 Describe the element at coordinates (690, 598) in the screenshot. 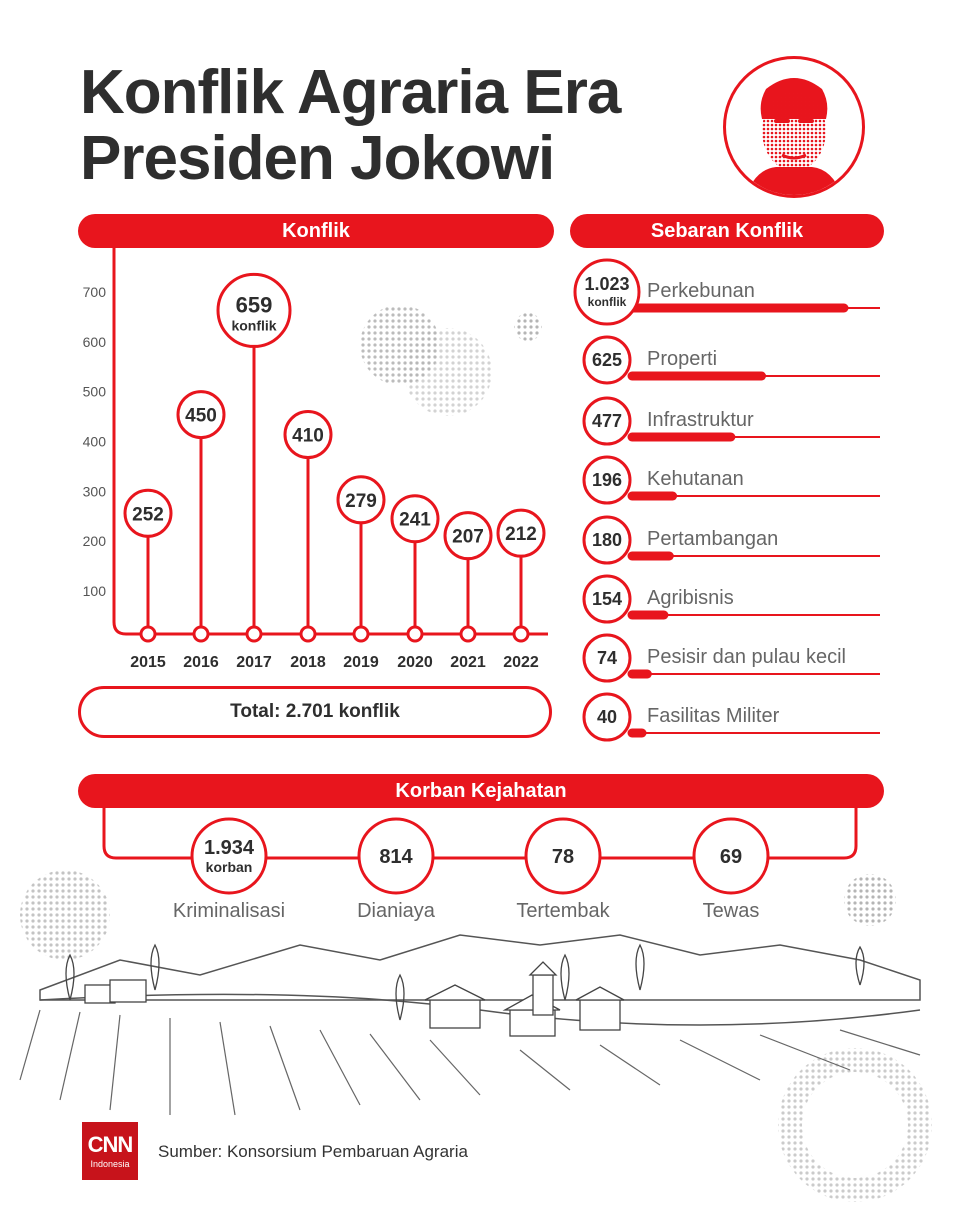

I see `category-name-label: Agribisnis` at that location.